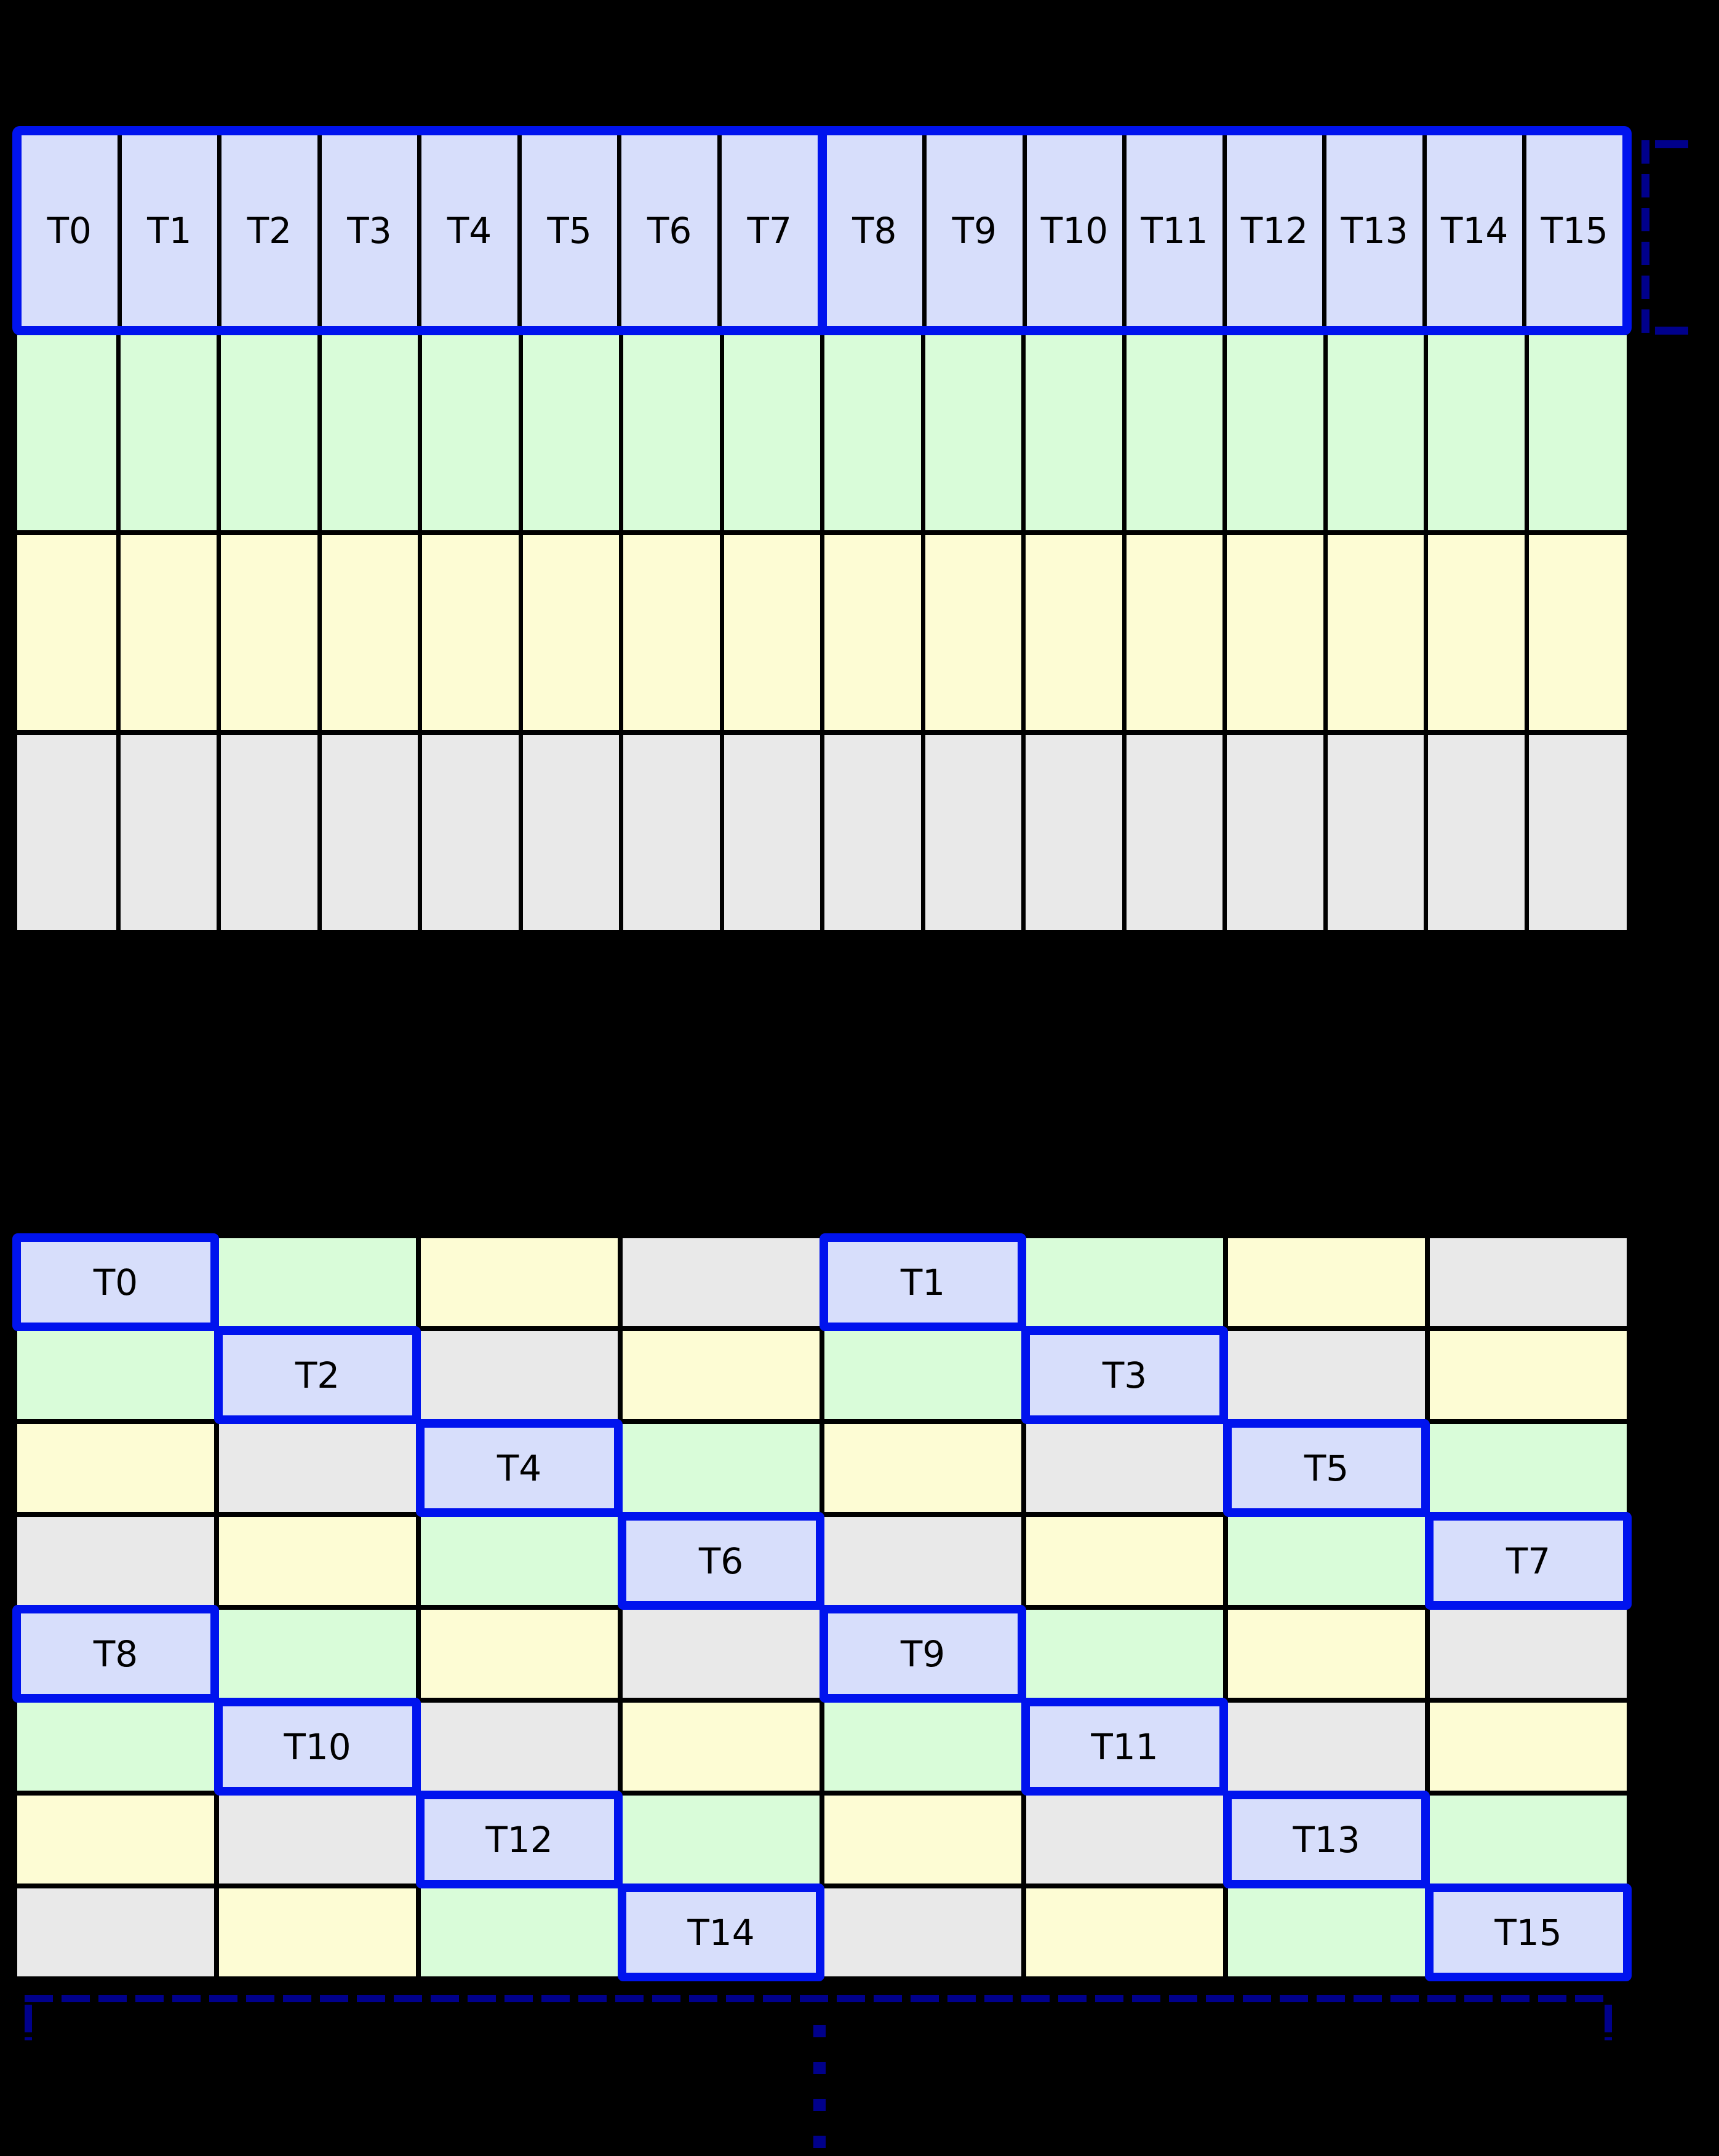  I want to click on table-width-bracket-end-left, so click(29, 2022).